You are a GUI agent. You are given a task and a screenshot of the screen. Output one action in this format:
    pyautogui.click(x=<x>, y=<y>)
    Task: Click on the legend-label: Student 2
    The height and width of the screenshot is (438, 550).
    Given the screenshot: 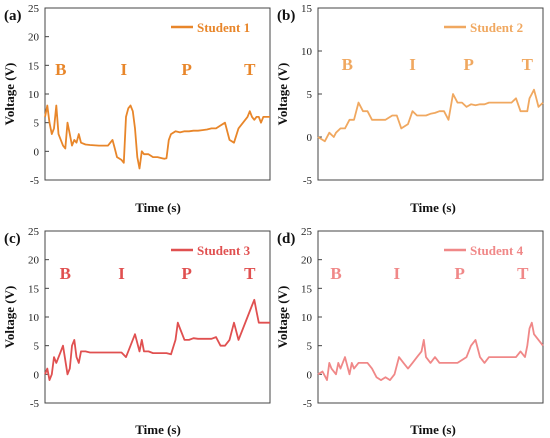 What is the action you would take?
    pyautogui.click(x=496, y=27)
    